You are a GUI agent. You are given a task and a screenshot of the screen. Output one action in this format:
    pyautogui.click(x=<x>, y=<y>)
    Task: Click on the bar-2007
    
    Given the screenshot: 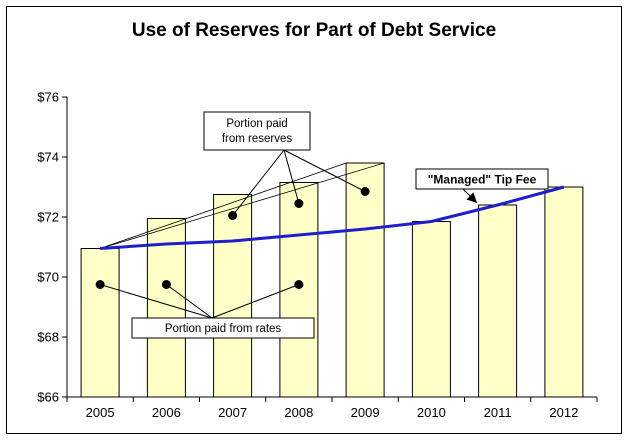 What is the action you would take?
    pyautogui.click(x=233, y=296)
    